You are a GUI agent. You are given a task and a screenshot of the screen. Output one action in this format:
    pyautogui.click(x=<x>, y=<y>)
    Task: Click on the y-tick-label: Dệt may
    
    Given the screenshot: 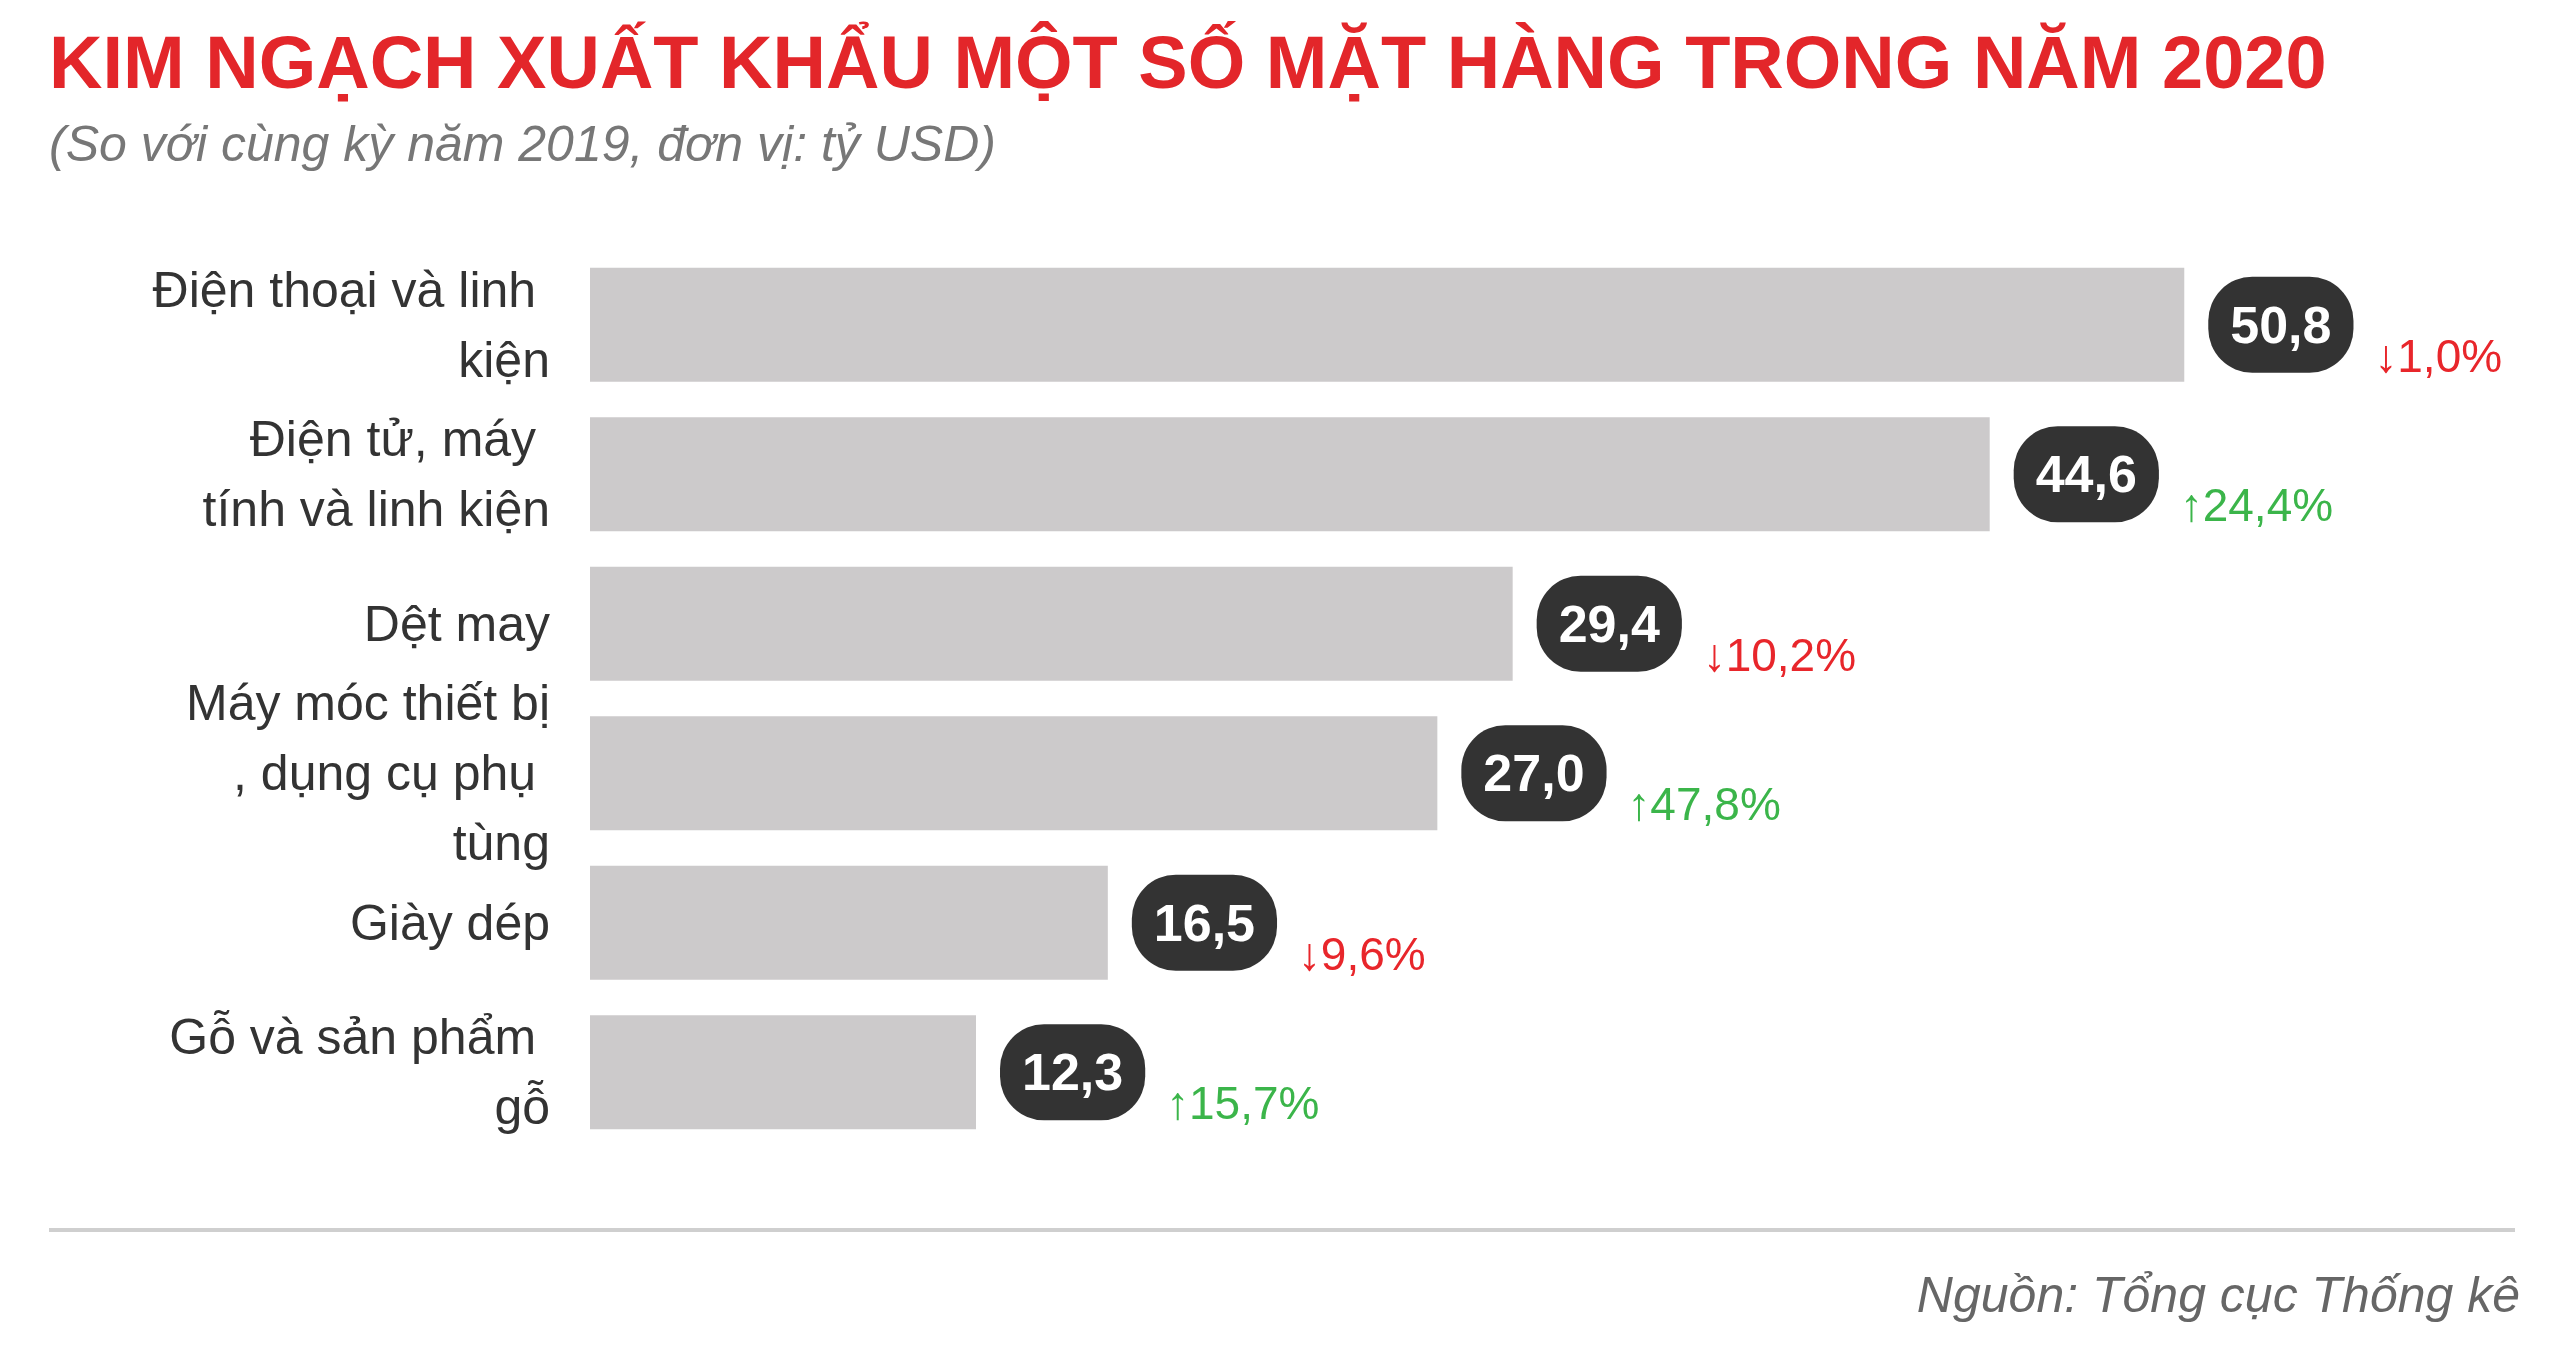 What is the action you would take?
    pyautogui.click(x=456, y=623)
    